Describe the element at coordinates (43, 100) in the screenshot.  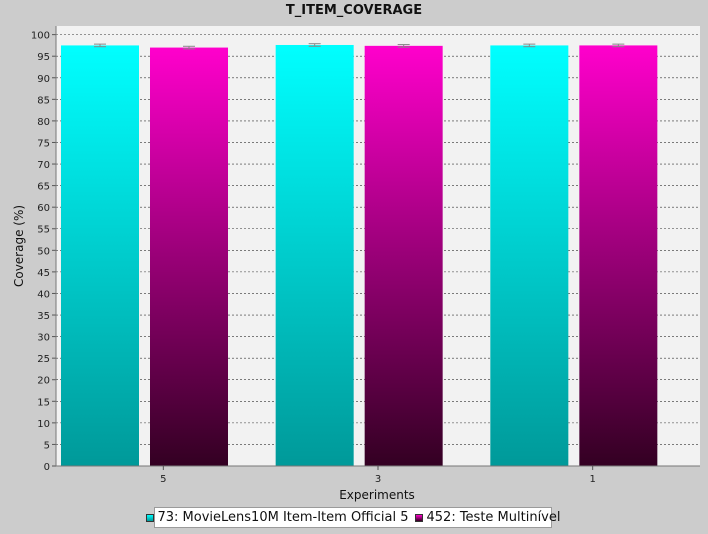
I see `y-tick-label: 85` at that location.